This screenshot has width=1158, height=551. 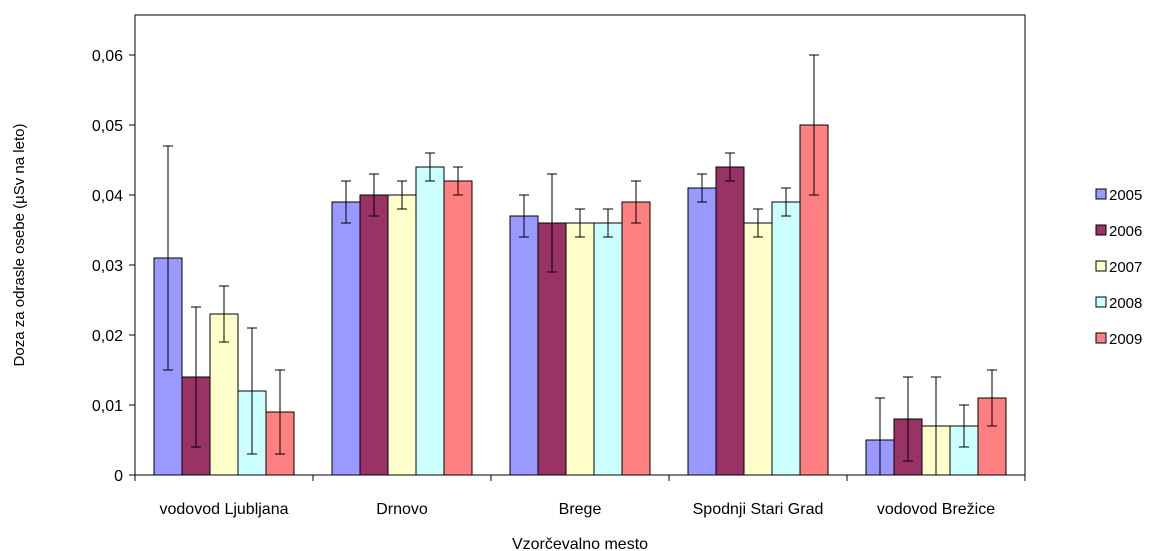 I want to click on legend-swatch-2007, so click(x=1101, y=266).